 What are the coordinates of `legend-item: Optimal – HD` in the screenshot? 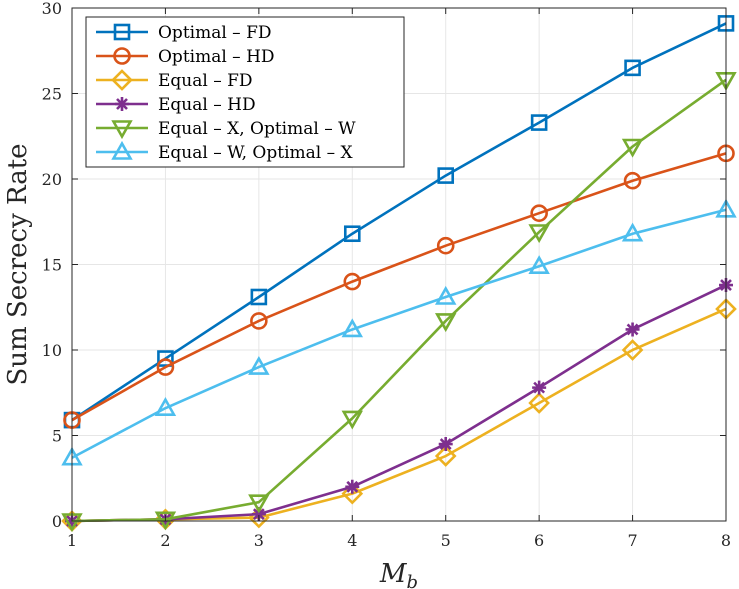 It's located at (185, 57).